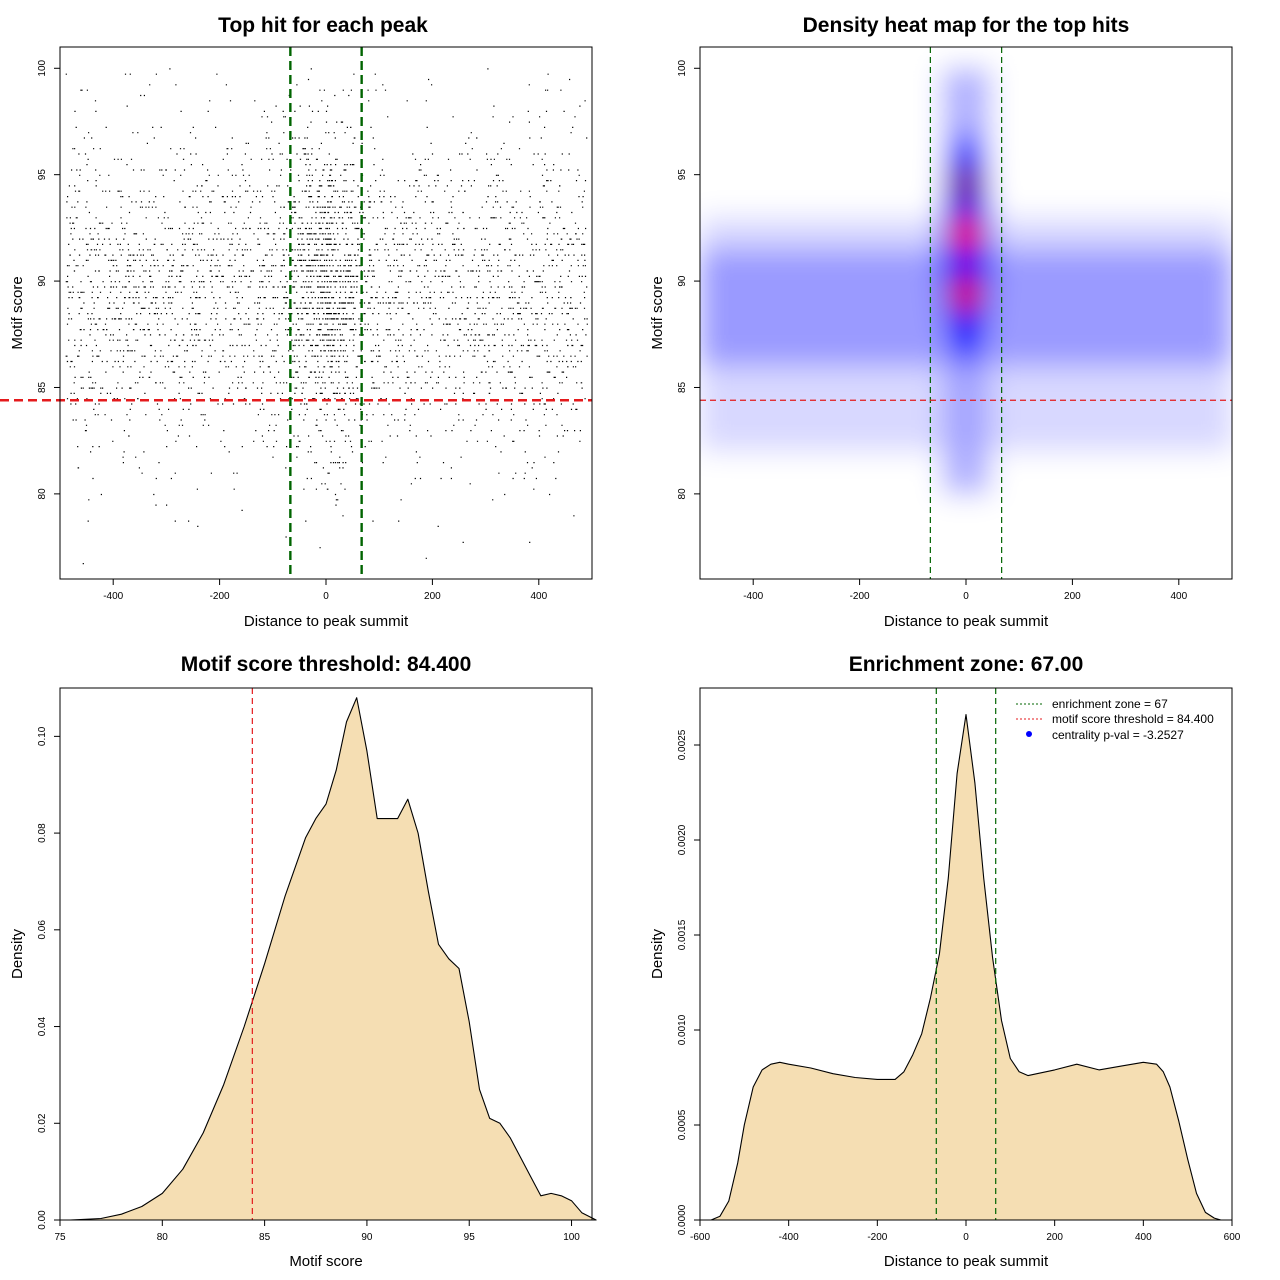  I want to click on y-tick-label: 0.00, so click(42, 1220).